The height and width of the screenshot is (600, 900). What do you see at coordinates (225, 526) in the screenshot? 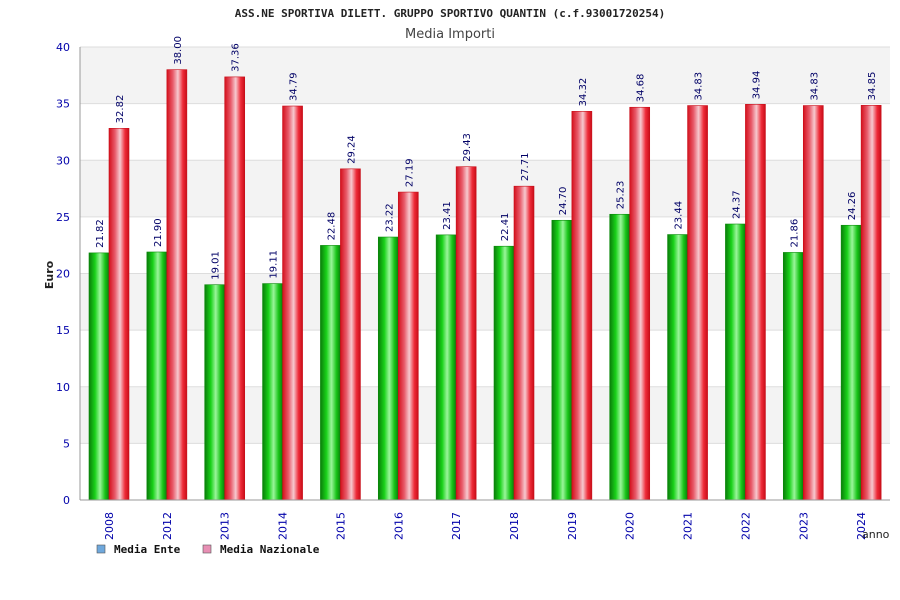
I see `x-tick-label: 2013` at bounding box center [225, 526].